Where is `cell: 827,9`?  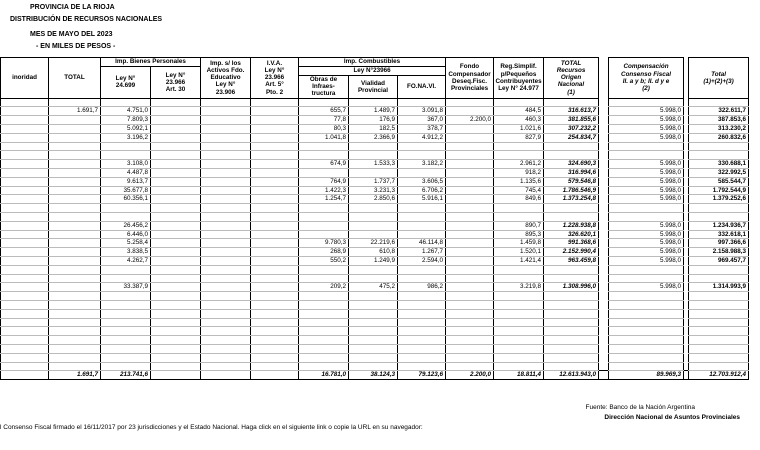
cell: 827,9 is located at coordinates (519, 138).